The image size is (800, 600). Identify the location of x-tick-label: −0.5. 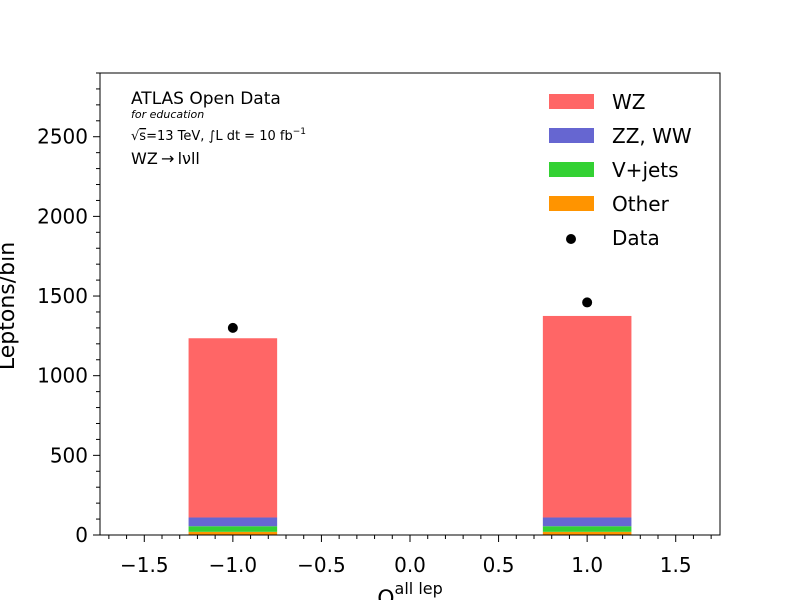
(321, 565).